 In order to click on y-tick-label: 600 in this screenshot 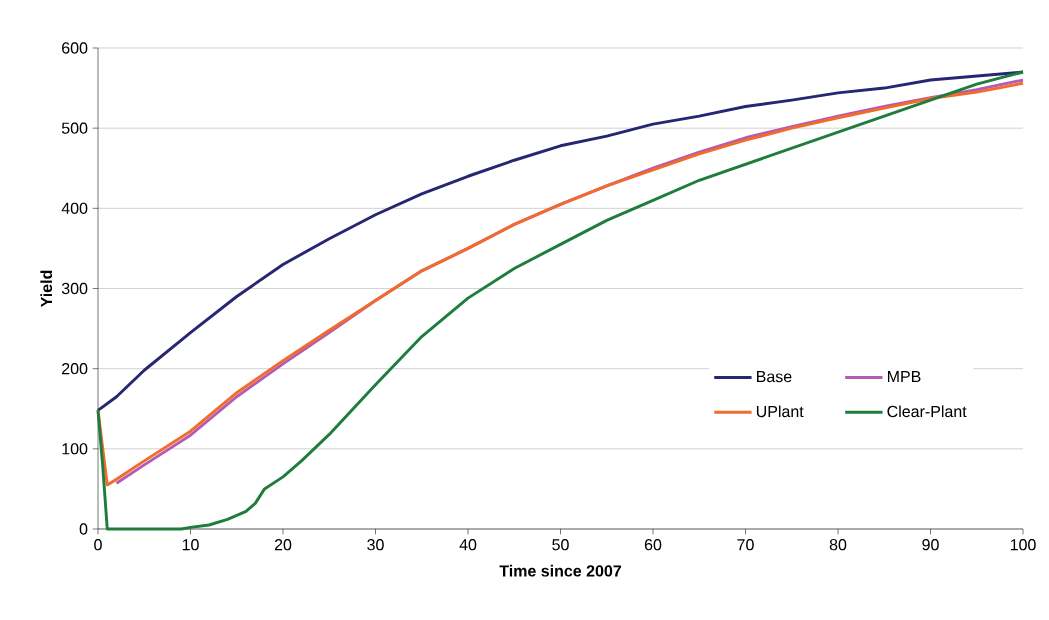, I will do `click(75, 48)`.